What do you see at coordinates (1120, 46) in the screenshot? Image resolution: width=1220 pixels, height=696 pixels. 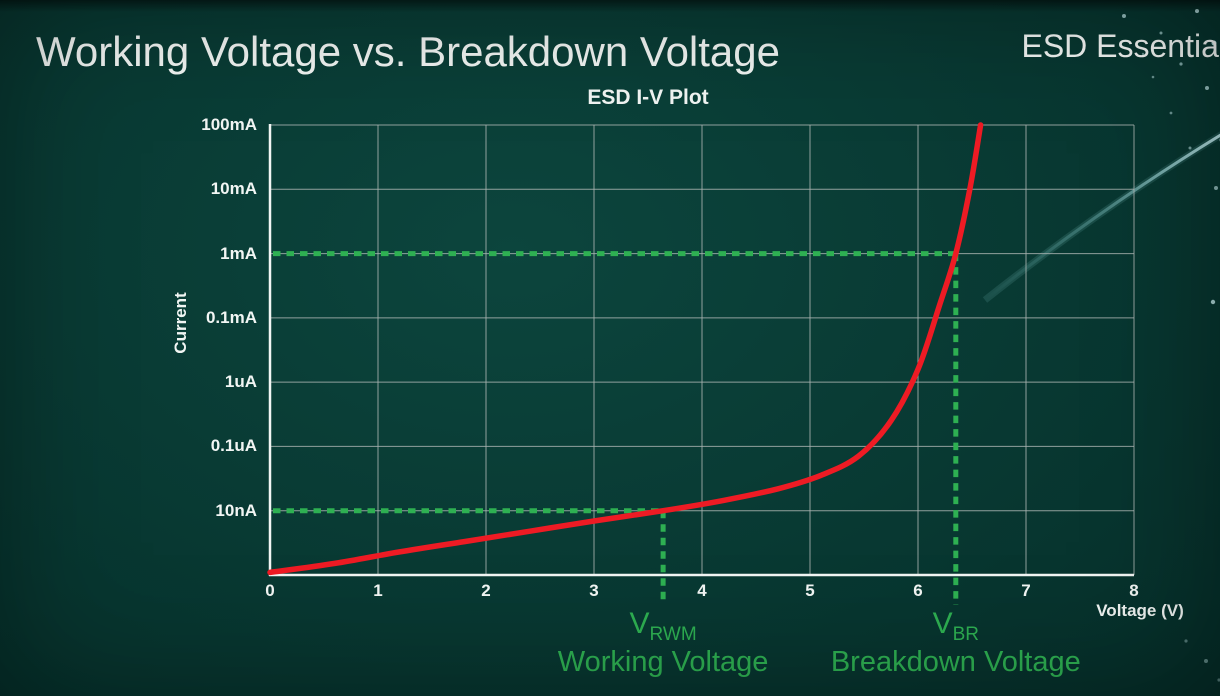 I see `brand-text: ESD Essential` at bounding box center [1120, 46].